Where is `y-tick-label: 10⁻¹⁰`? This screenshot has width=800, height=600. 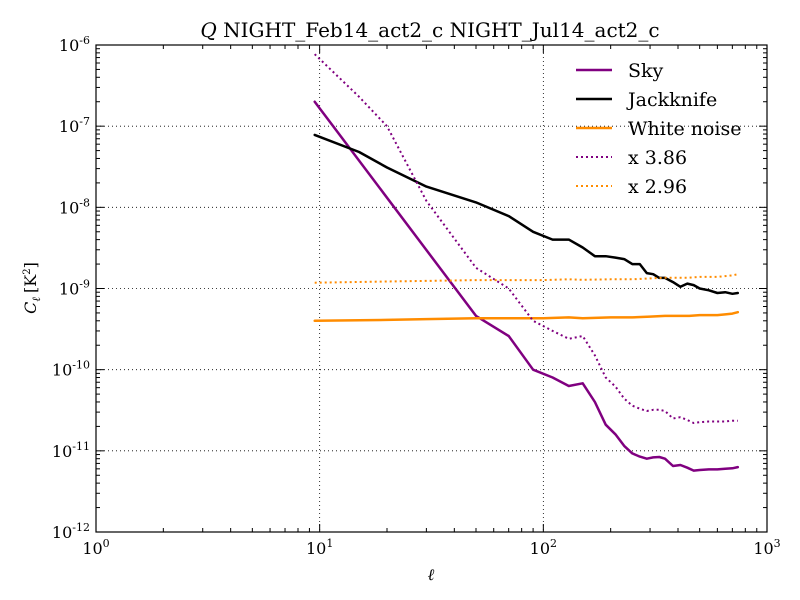 y-tick-label: 10⁻¹⁰ is located at coordinates (71, 369).